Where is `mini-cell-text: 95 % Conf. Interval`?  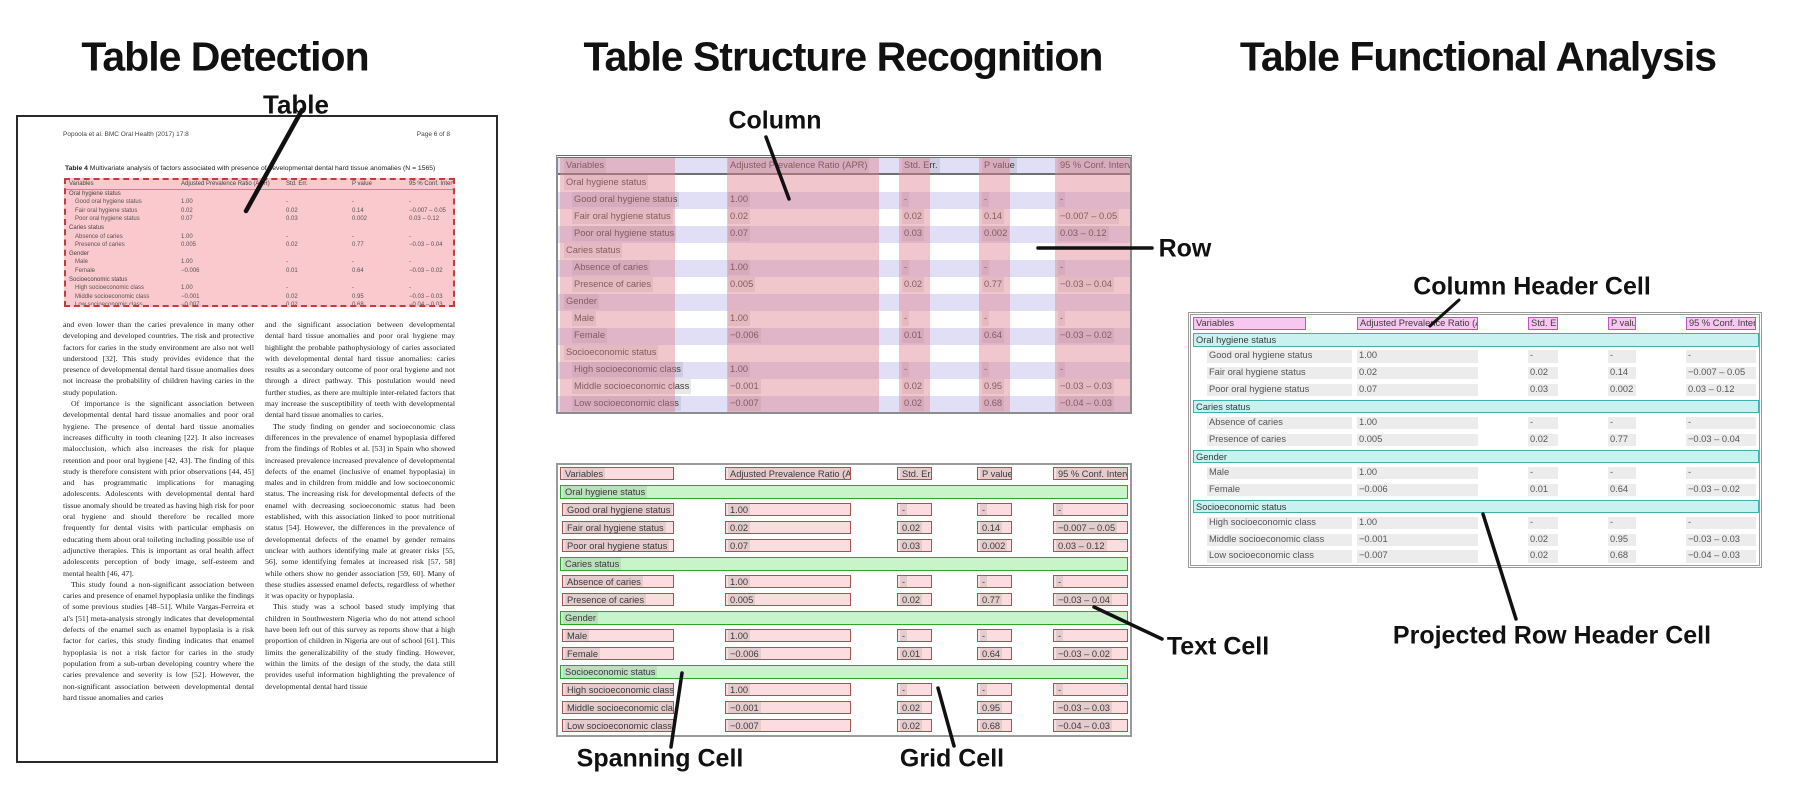
mini-cell-text: 95 % Conf. Interval is located at coordinates (432, 184).